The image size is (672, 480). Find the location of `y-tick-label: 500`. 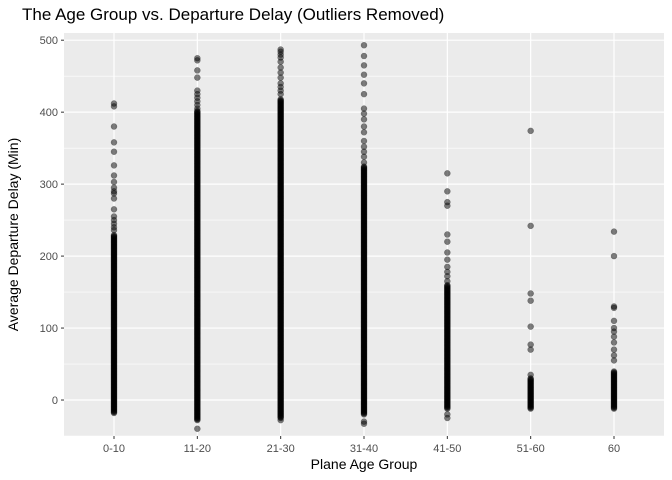

y-tick-label: 500 is located at coordinates (49, 41).